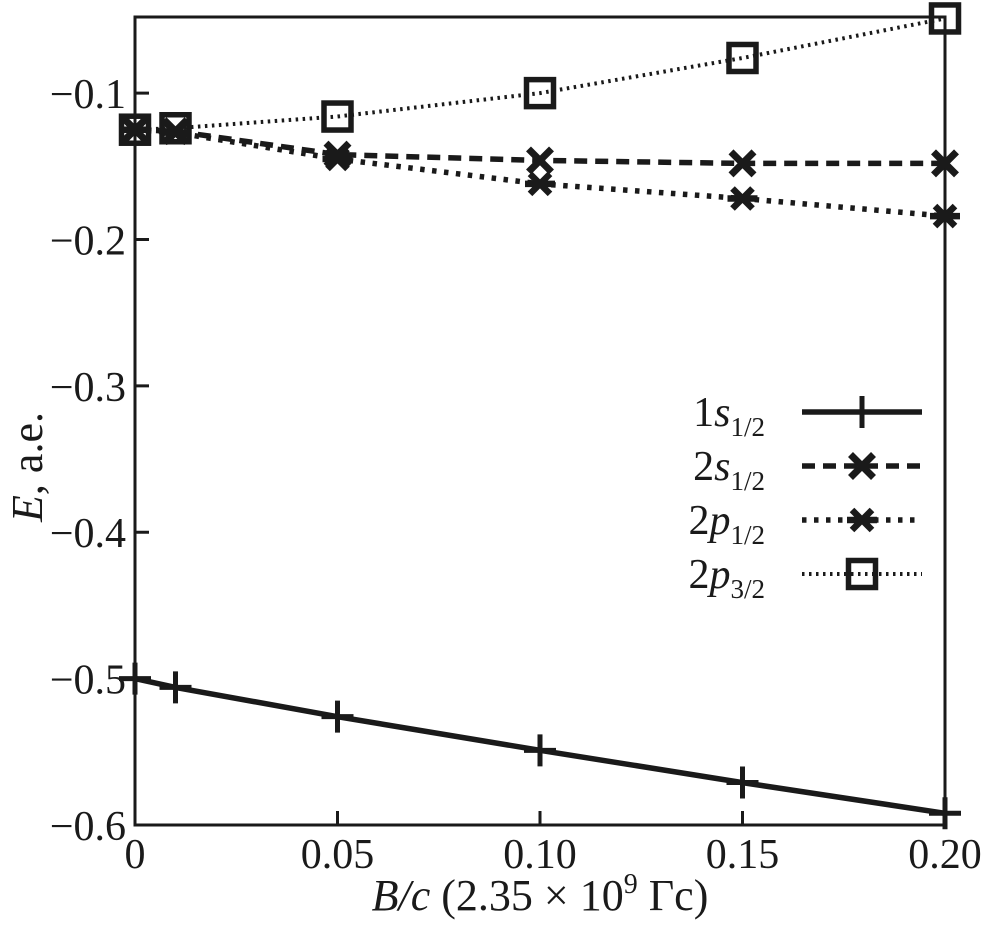 The width and height of the screenshot is (981, 927). I want to click on series-2p32-line, so click(540, 74).